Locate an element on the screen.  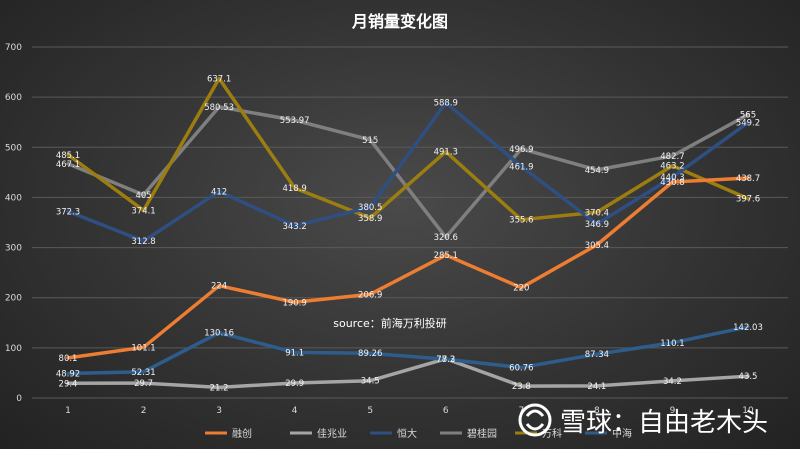
data-label: 142.03 is located at coordinates (748, 328).